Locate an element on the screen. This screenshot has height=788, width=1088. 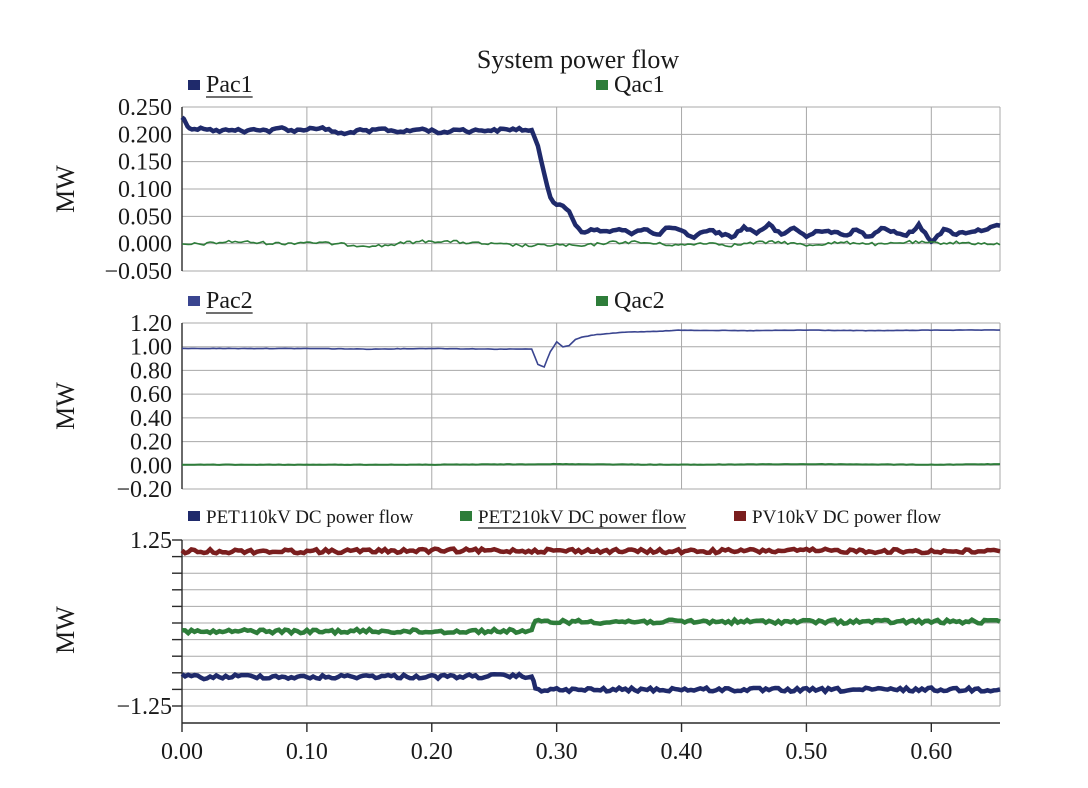
x-tick-label: 0.00 is located at coordinates (182, 752).